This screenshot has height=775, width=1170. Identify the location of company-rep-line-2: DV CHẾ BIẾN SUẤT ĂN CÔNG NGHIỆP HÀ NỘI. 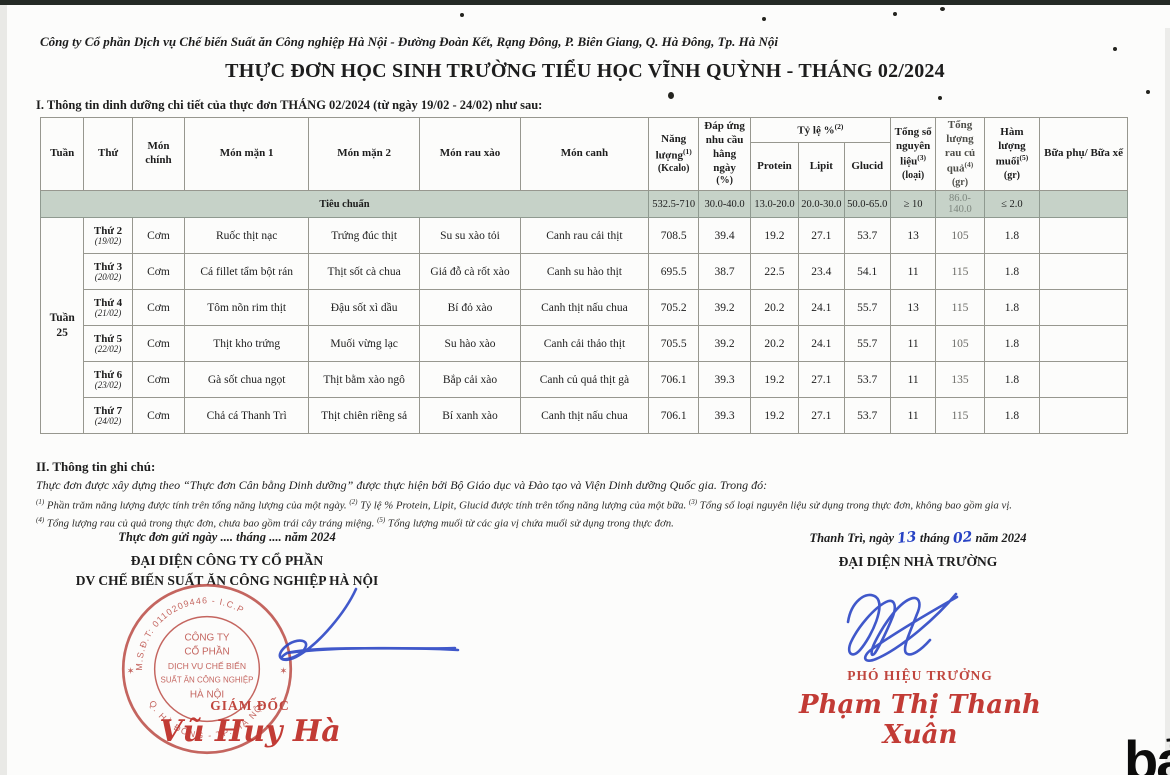
(227, 580).